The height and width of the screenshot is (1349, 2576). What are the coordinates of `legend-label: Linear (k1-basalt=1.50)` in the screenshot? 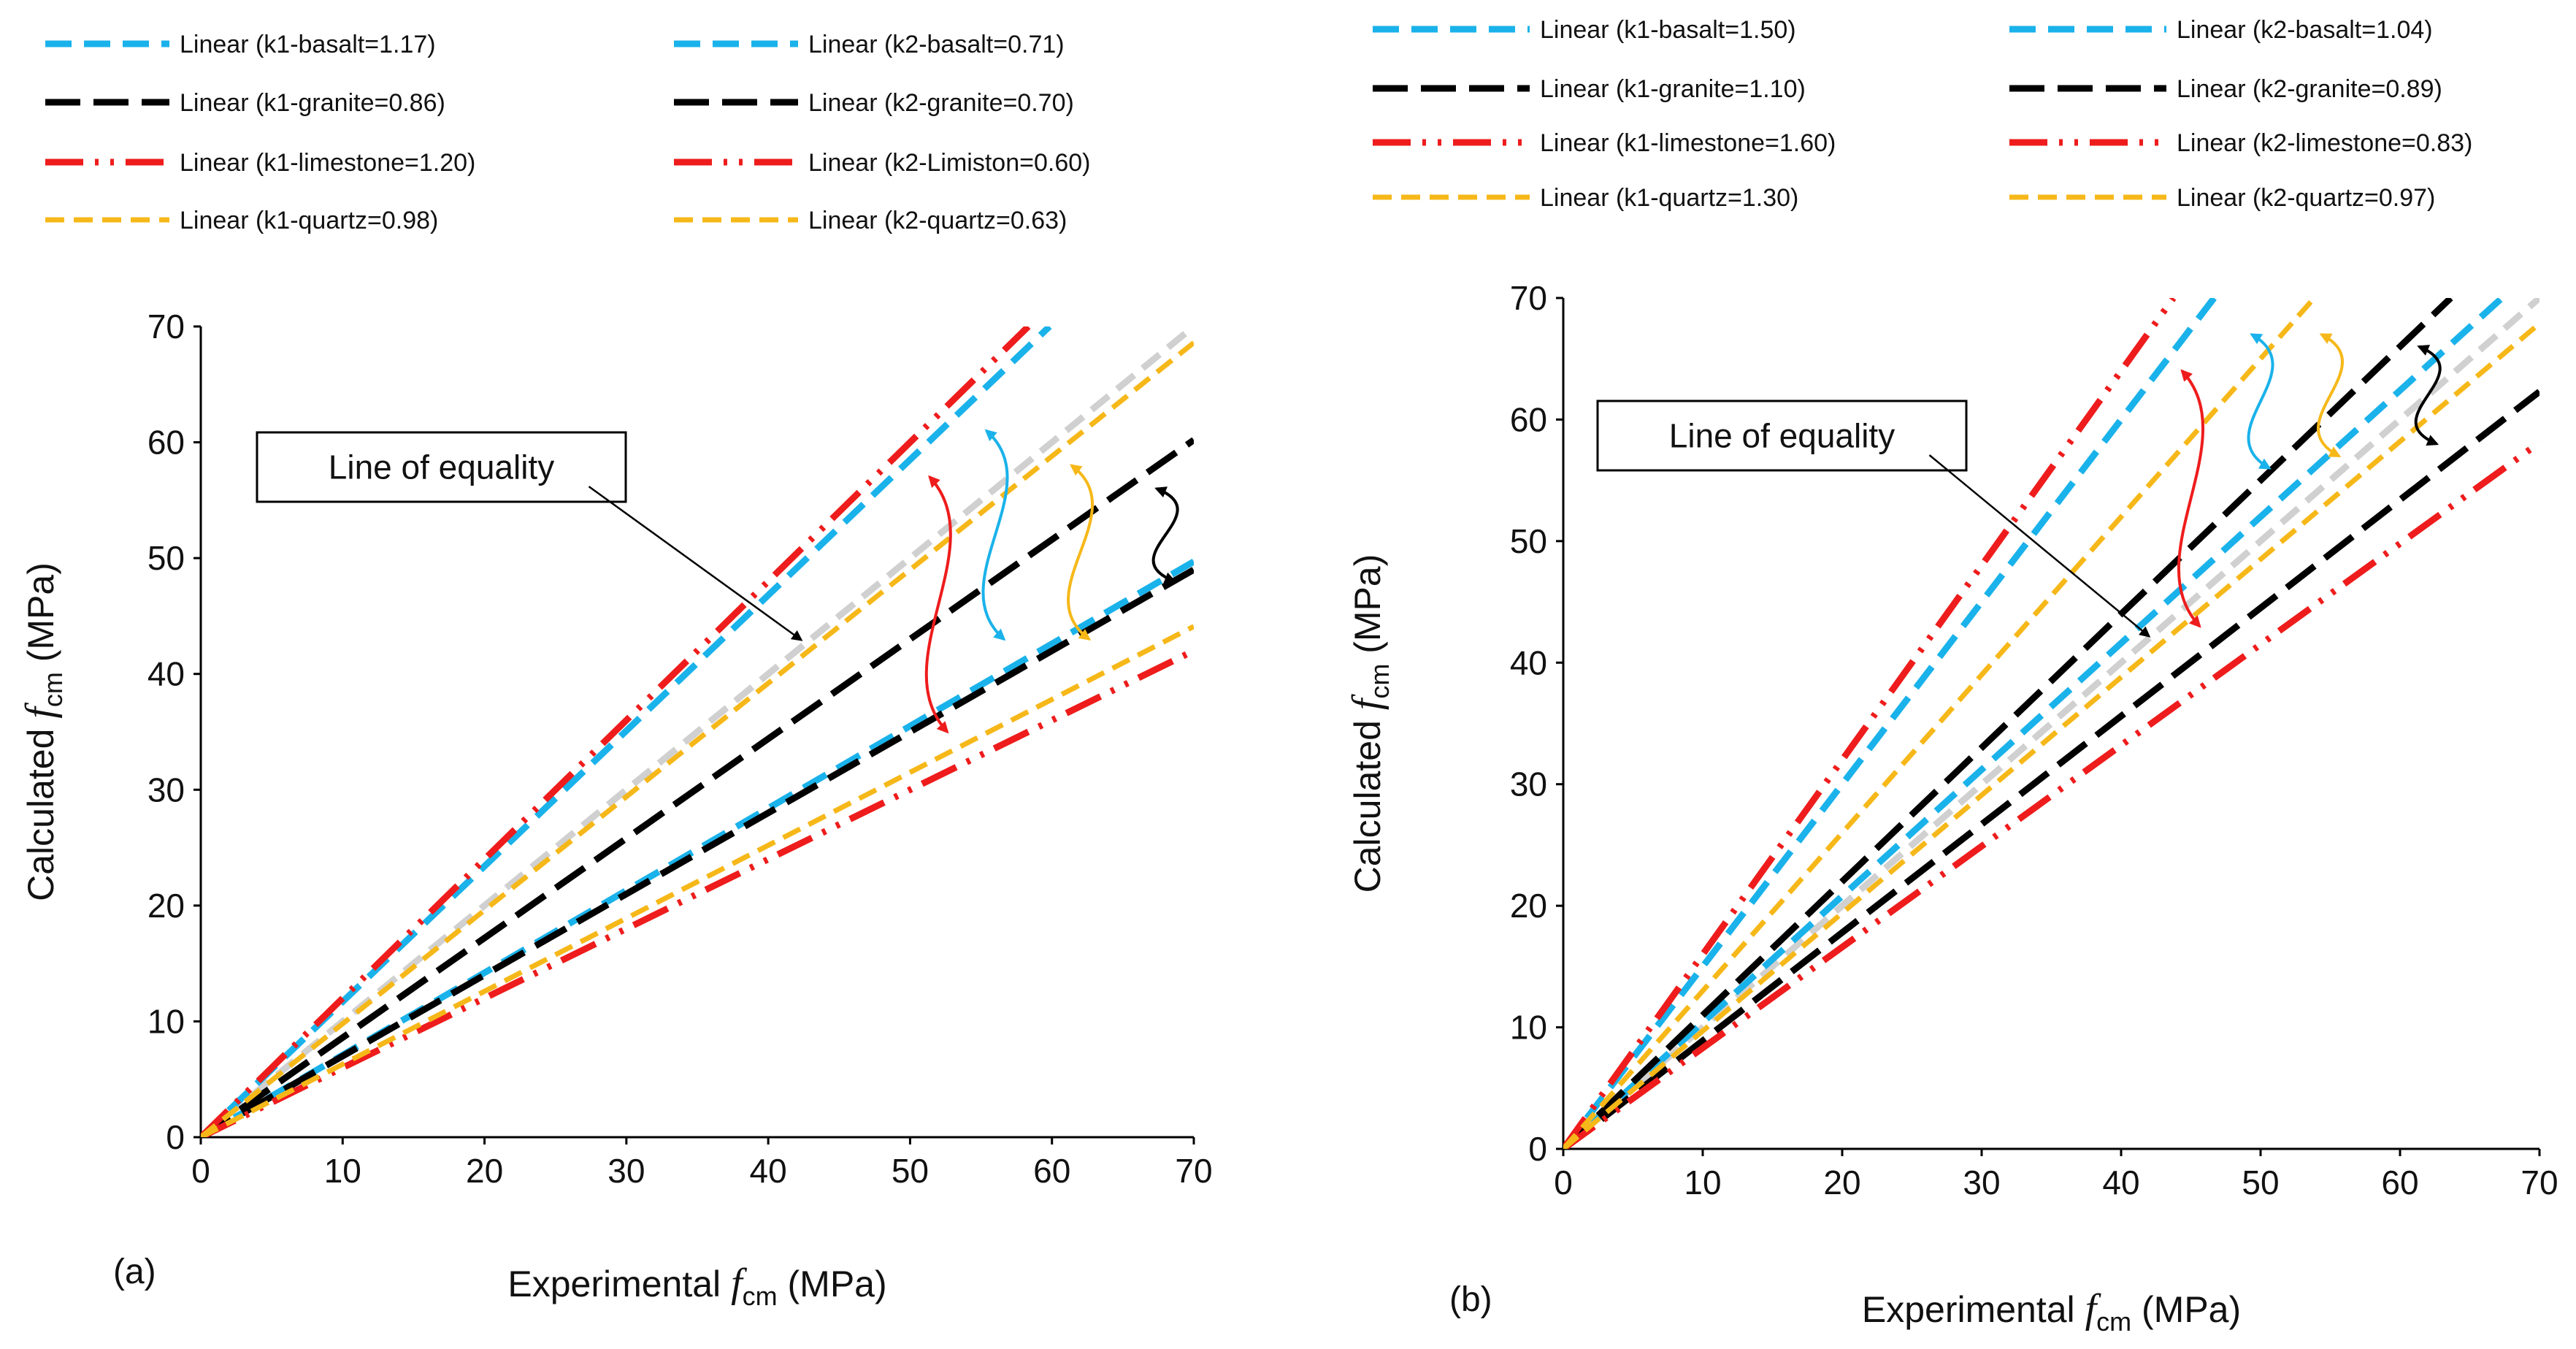 It's located at (1668, 30).